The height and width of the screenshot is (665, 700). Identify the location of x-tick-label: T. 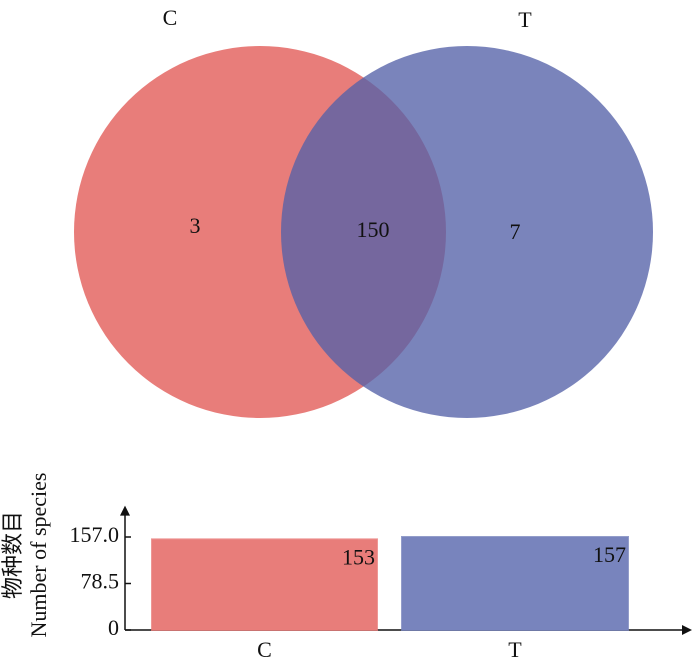
(515, 649).